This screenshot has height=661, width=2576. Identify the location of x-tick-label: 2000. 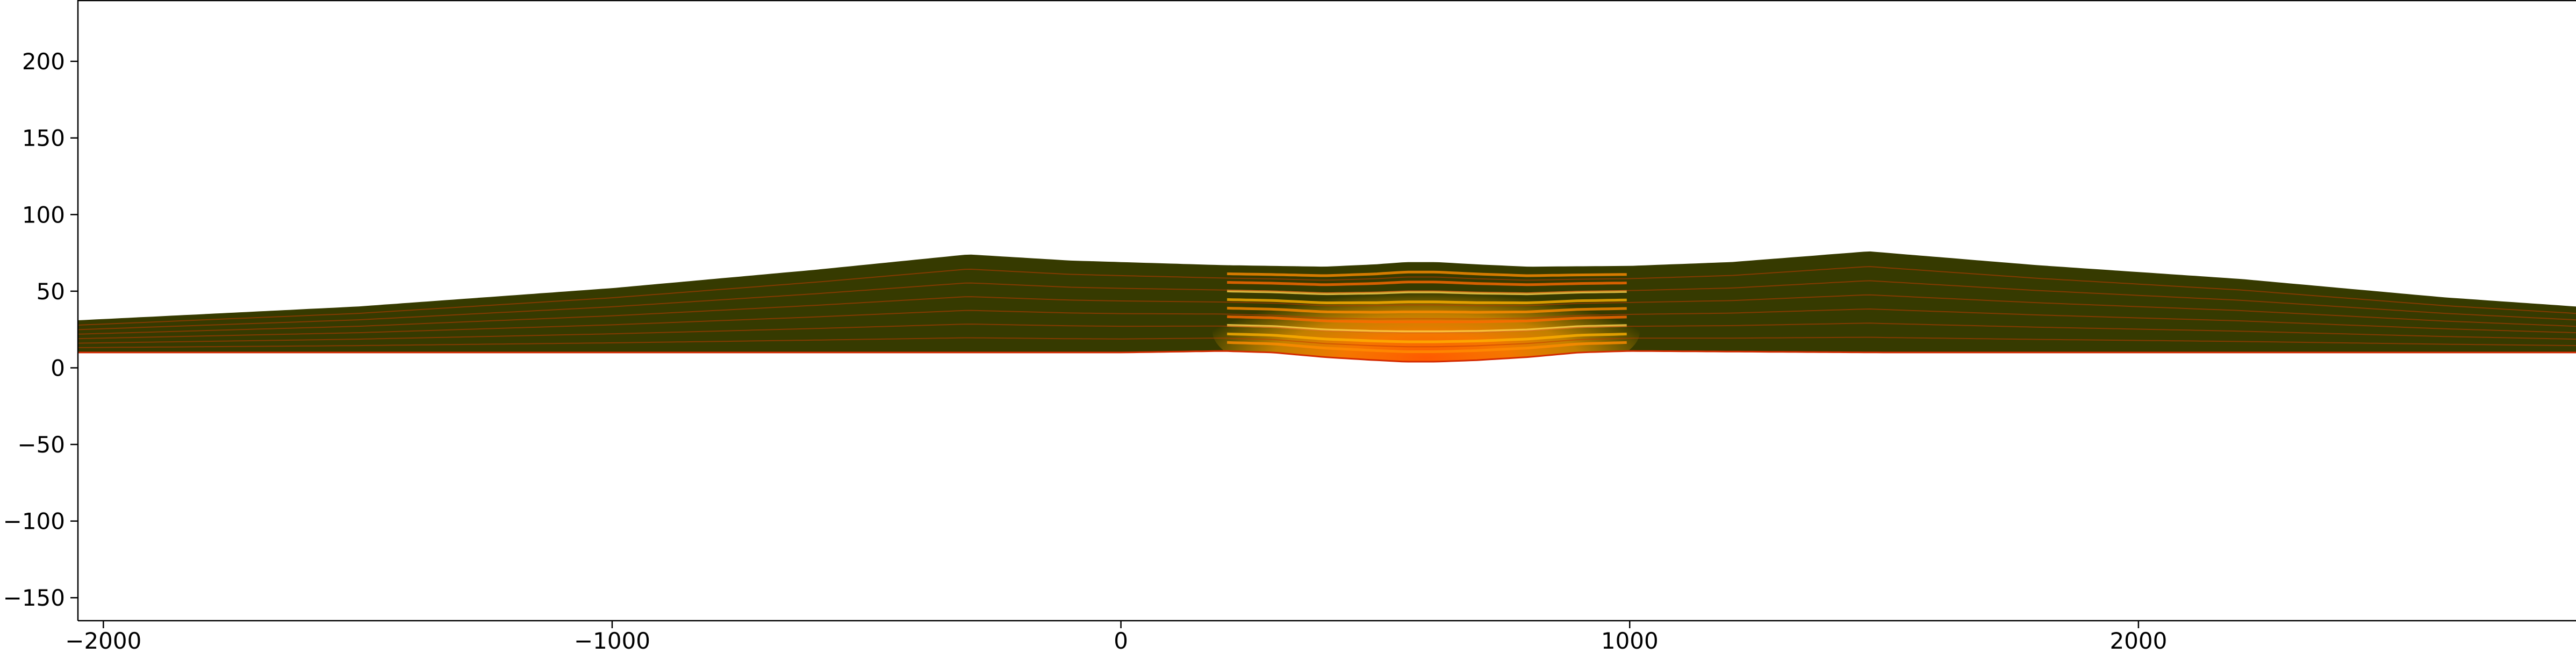
(2138, 641).